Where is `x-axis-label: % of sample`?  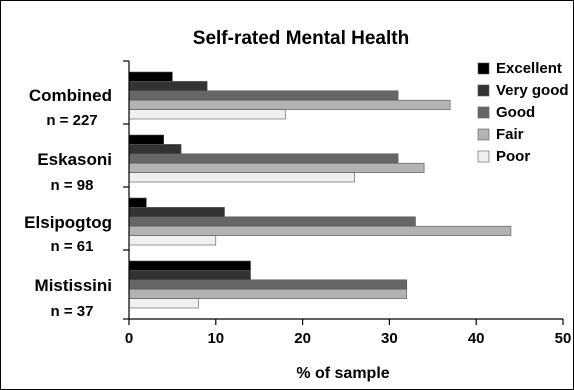 x-axis-label: % of sample is located at coordinates (342, 373).